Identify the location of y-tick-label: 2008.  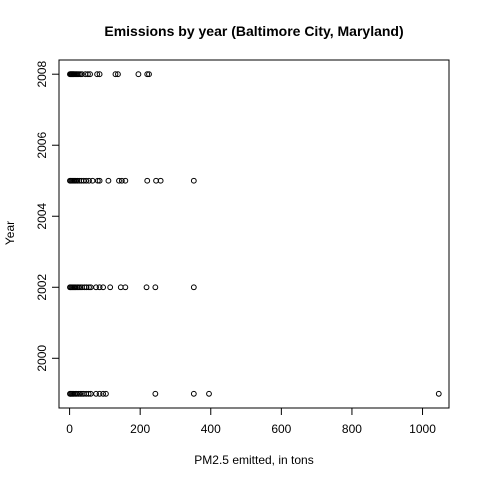
(42, 74).